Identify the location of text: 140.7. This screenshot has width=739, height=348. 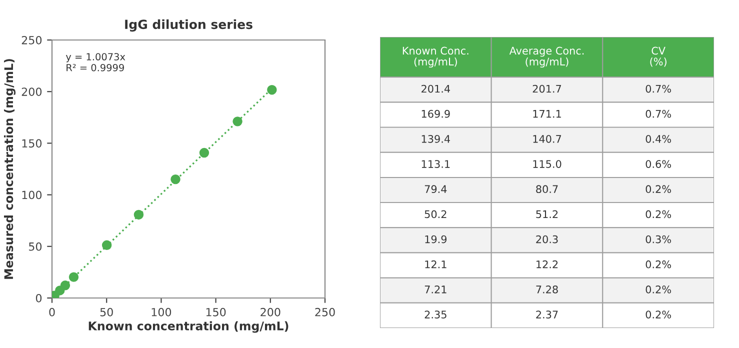
(547, 138).